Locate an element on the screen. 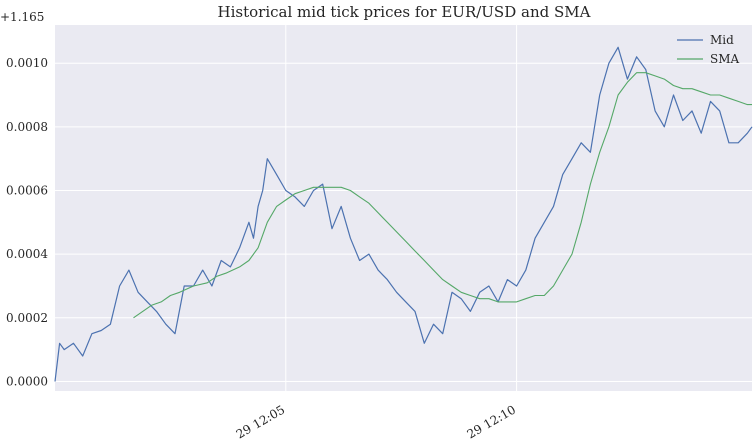 This screenshot has height=441, width=756. y-tick-label: 0.0000 is located at coordinates (27, 381).